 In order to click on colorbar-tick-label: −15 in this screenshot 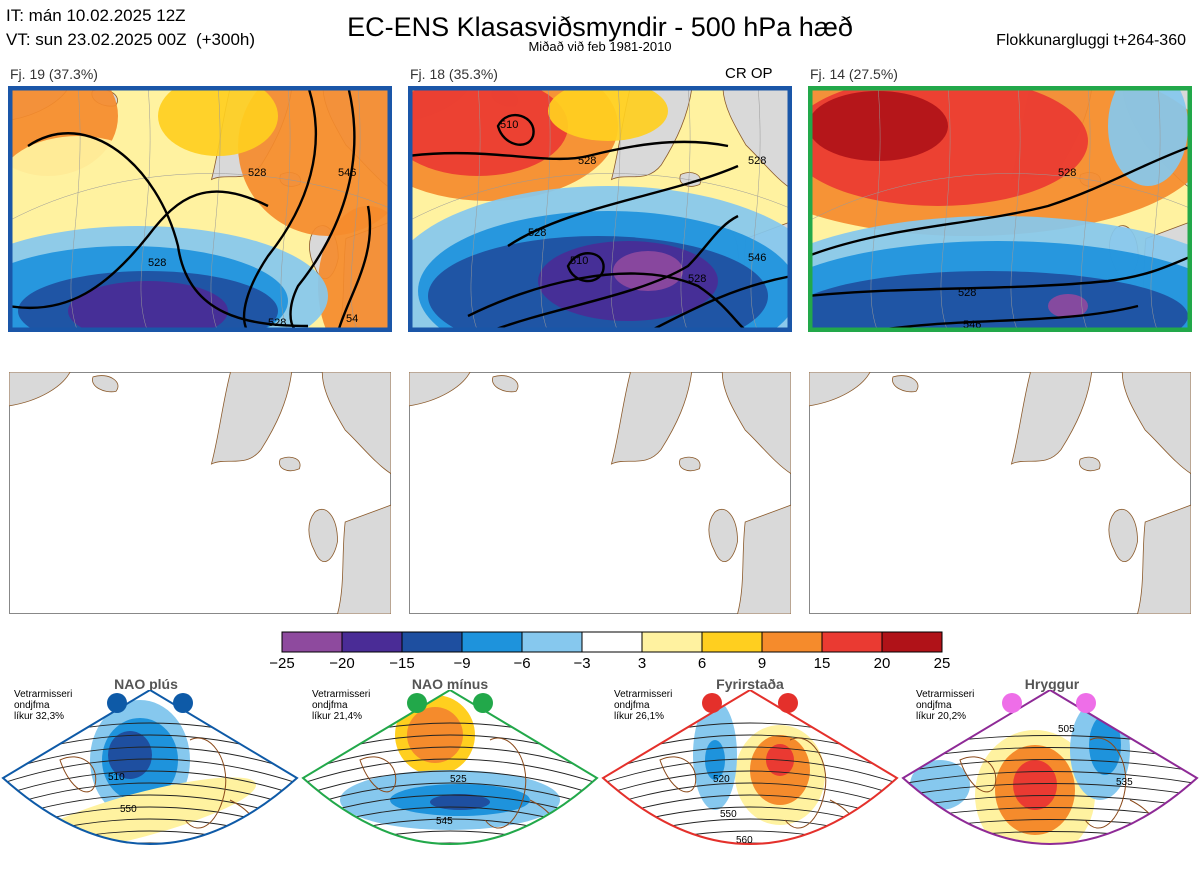, I will do `click(402, 663)`.